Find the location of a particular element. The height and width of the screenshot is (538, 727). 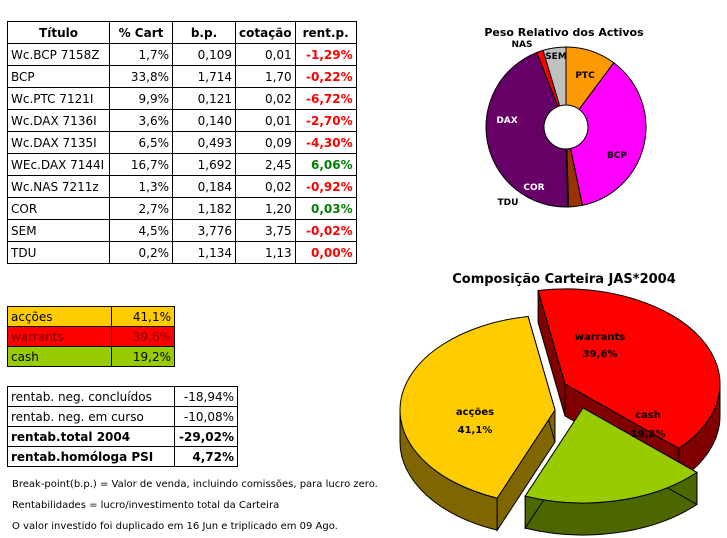

cell-rent: -6,72% is located at coordinates (325, 98).